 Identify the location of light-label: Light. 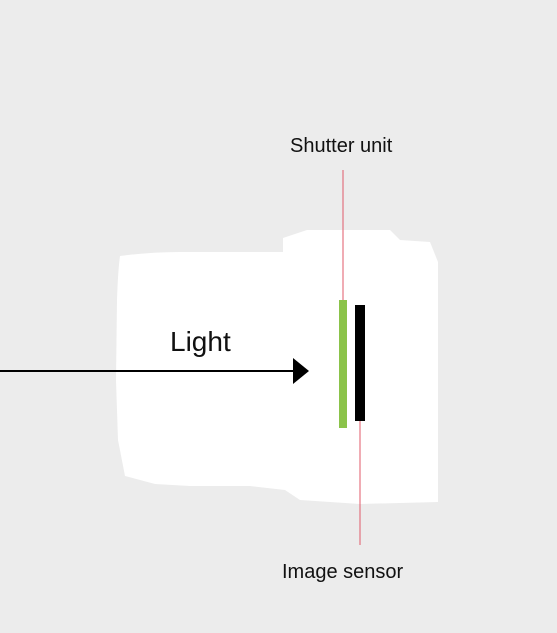
(200, 341).